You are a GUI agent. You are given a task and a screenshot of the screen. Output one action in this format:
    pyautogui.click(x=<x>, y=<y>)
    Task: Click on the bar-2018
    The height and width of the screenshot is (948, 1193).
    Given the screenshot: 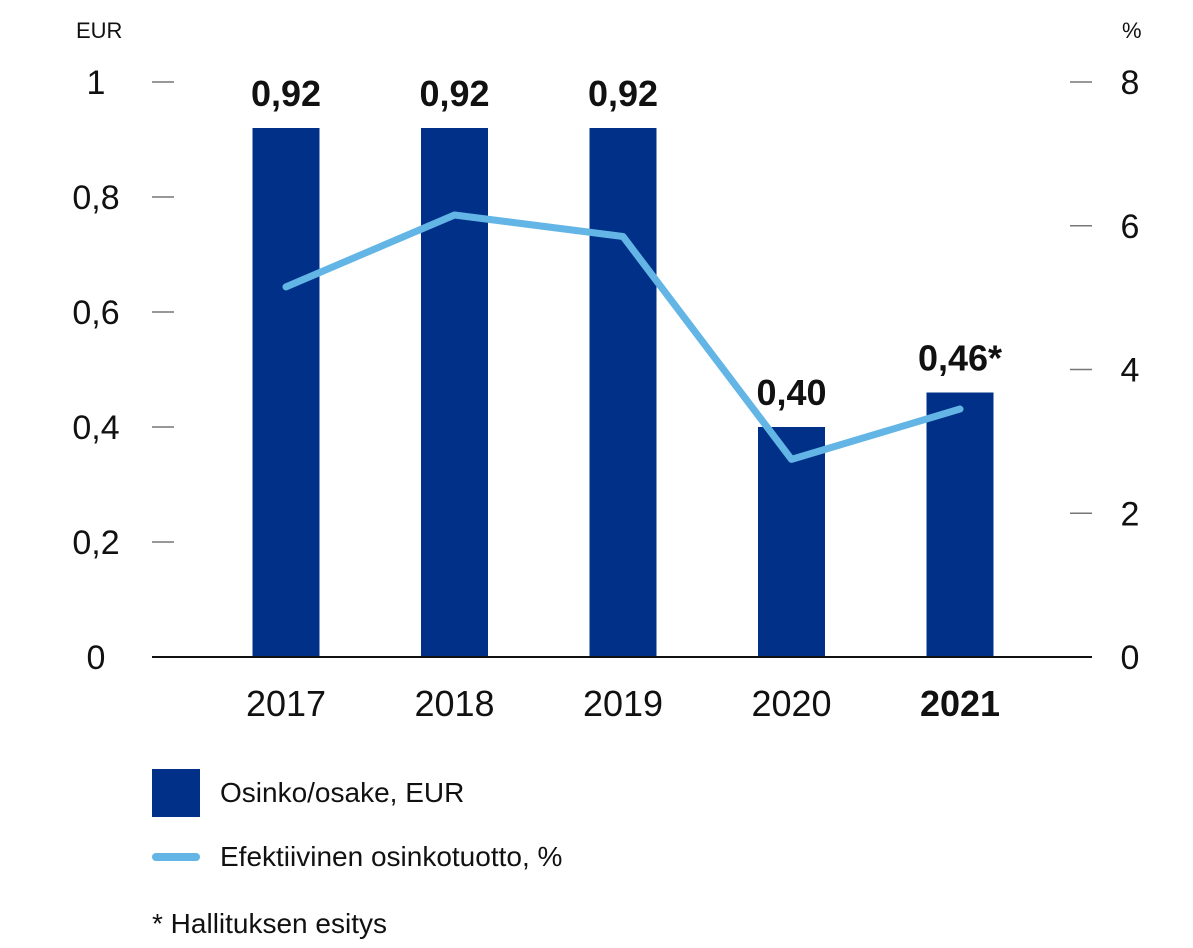 What is the action you would take?
    pyautogui.click(x=454, y=392)
    